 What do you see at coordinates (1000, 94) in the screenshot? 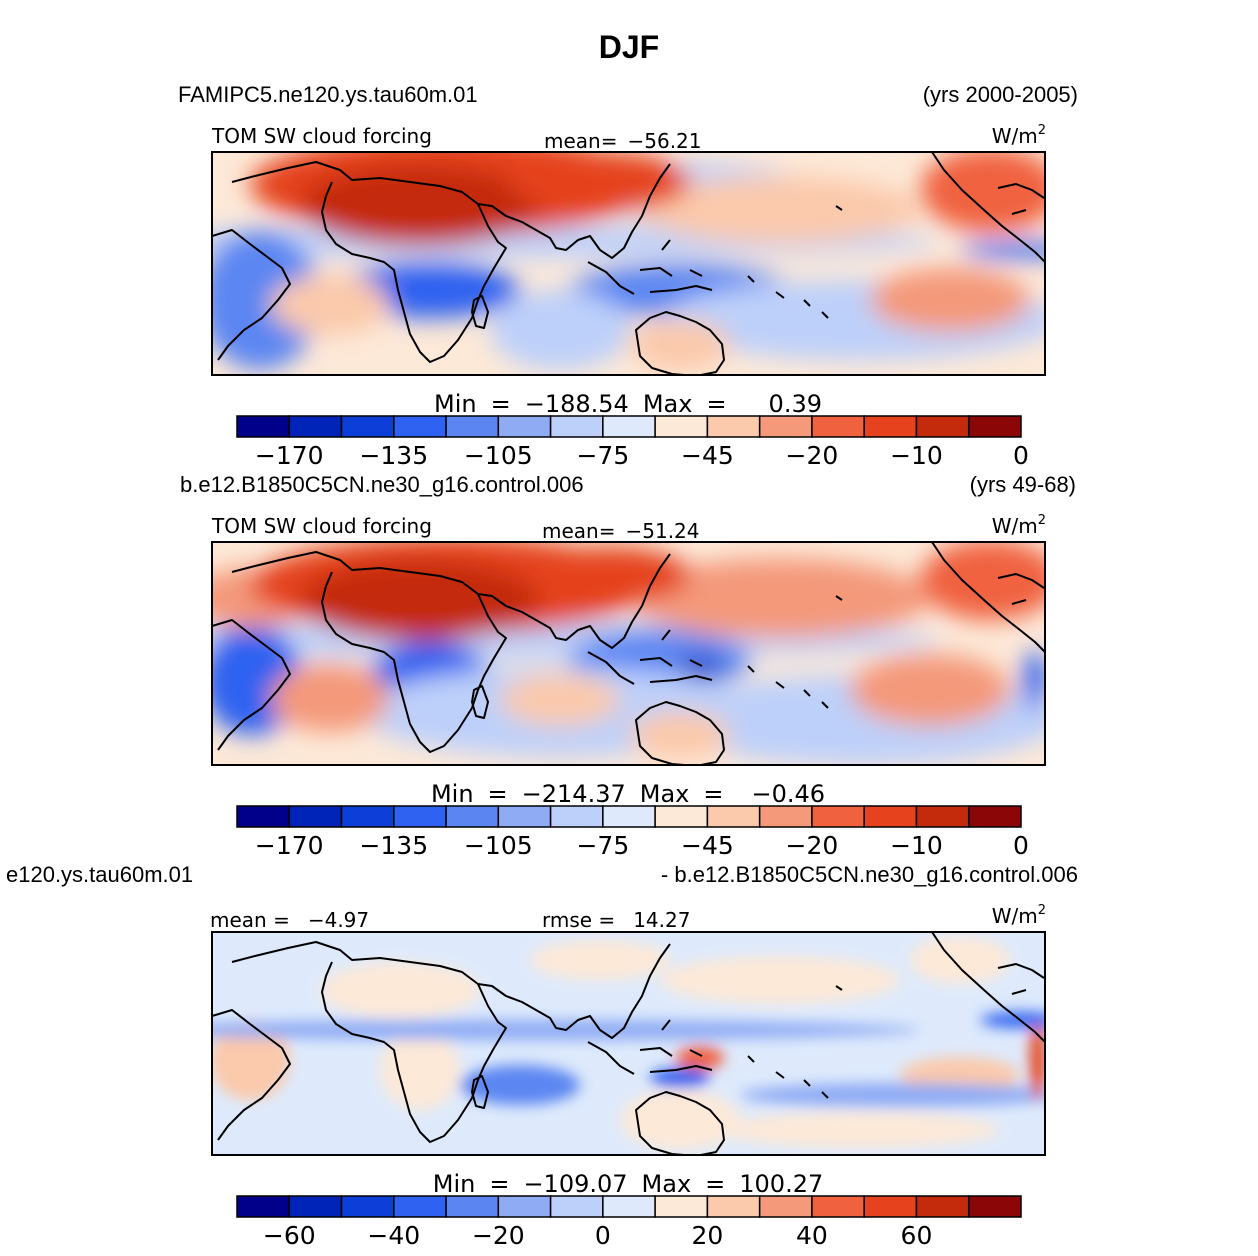
I see `panel-1-years: (yrs 2000-2005)` at bounding box center [1000, 94].